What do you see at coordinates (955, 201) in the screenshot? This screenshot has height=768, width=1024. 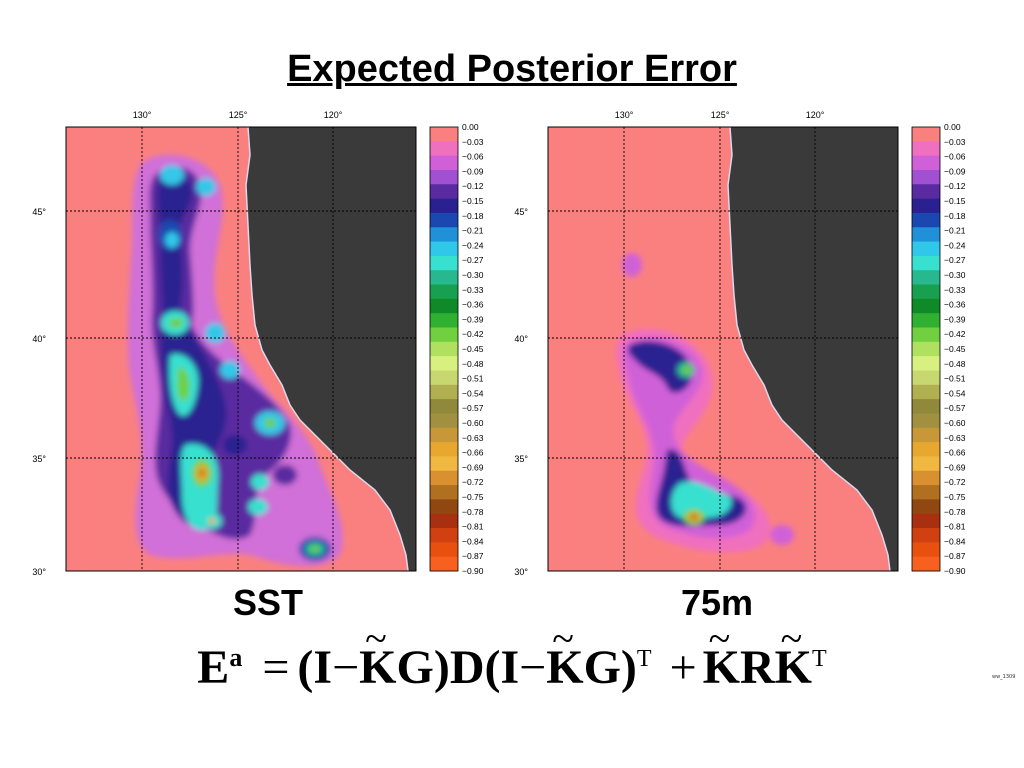 I see `colorbar-tick-label: −0.15` at bounding box center [955, 201].